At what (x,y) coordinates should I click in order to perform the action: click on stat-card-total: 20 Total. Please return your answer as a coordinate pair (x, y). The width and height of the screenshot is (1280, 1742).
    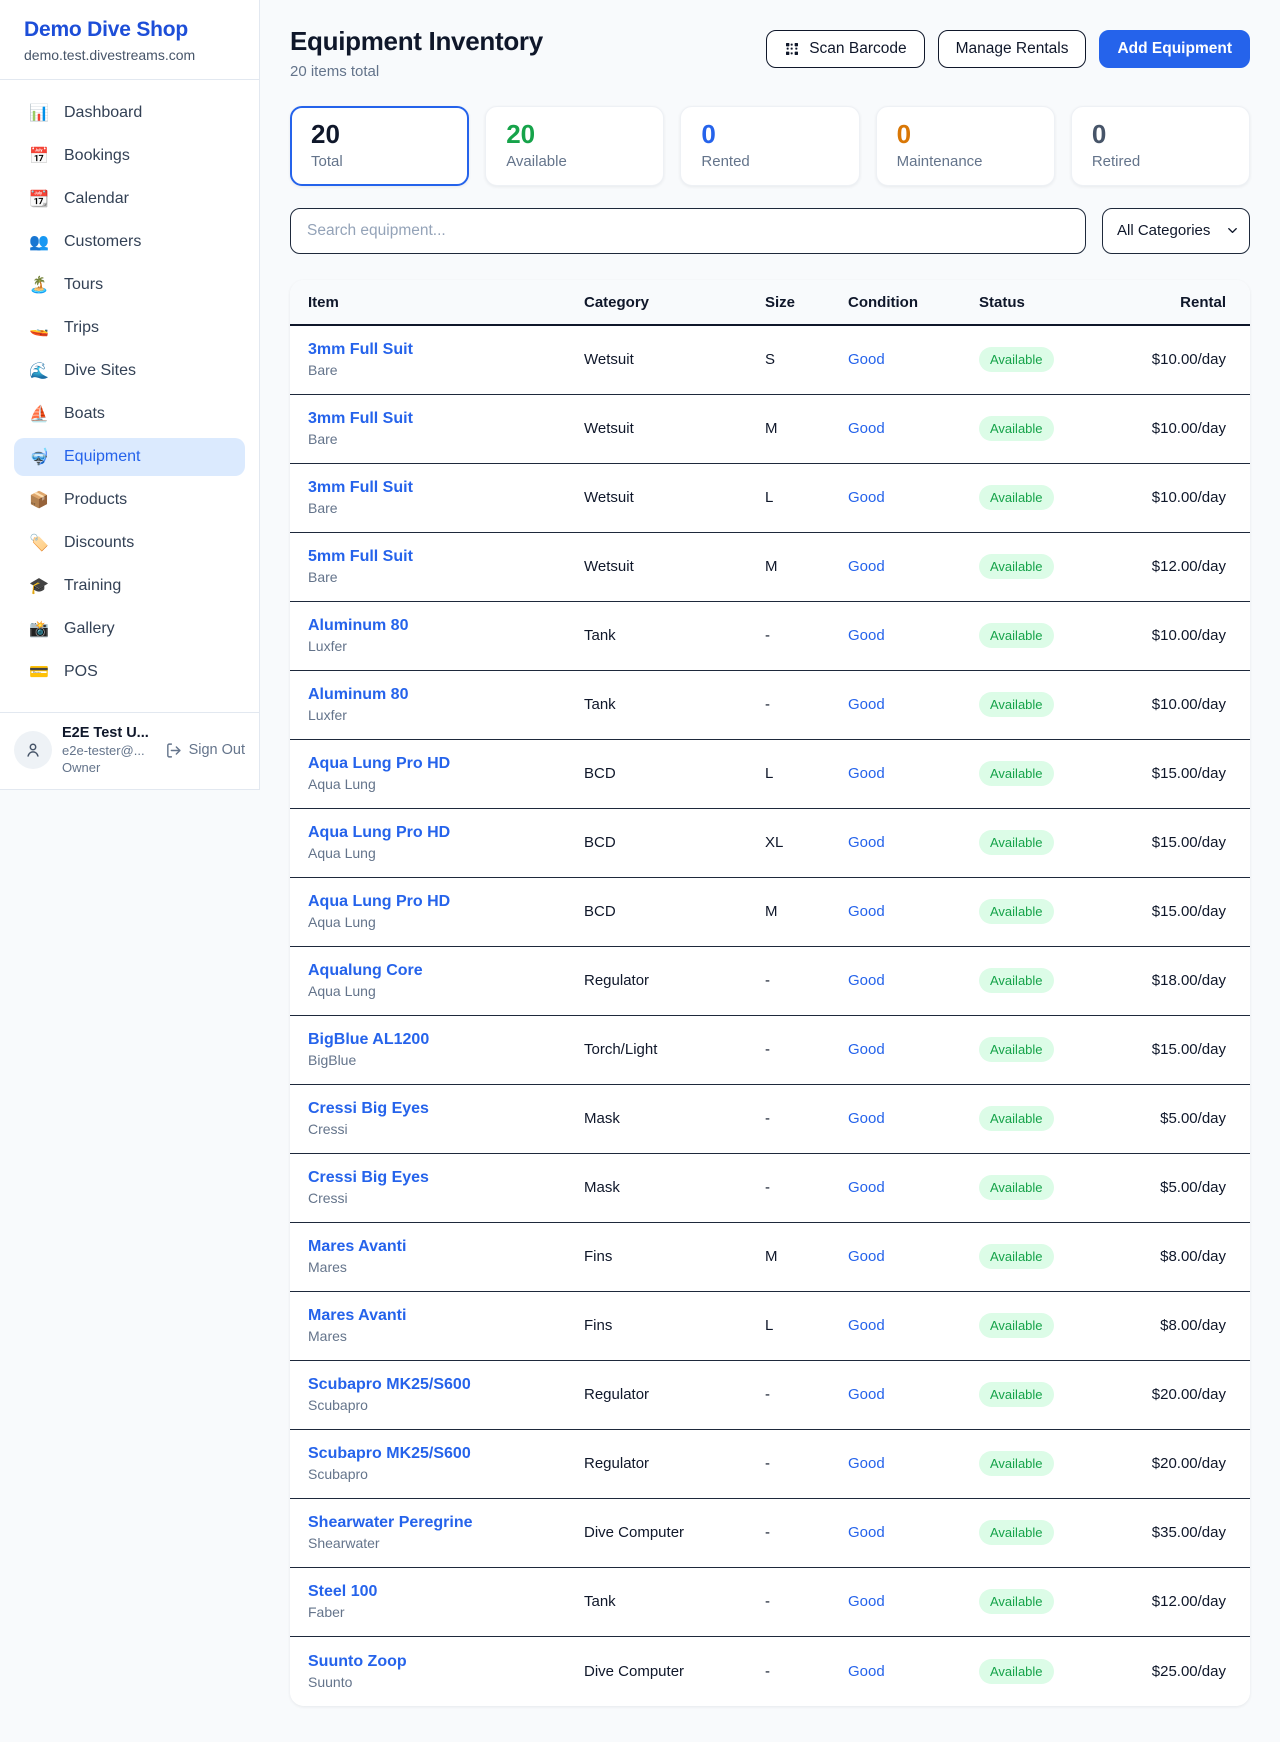
    Looking at the image, I should click on (380, 146).